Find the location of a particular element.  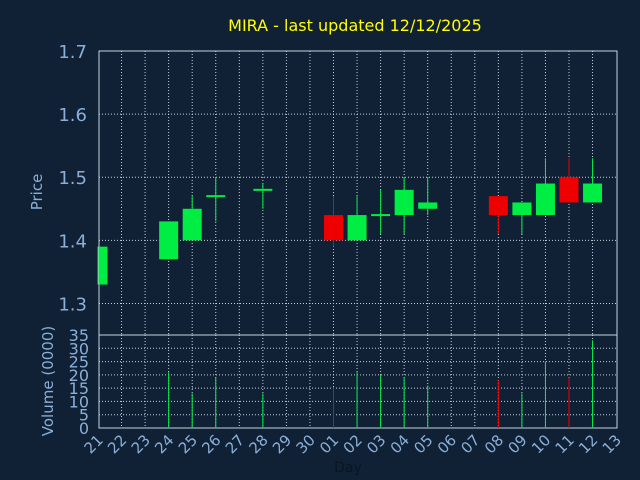

volume-tick-label: 15 is located at coordinates (79, 388).